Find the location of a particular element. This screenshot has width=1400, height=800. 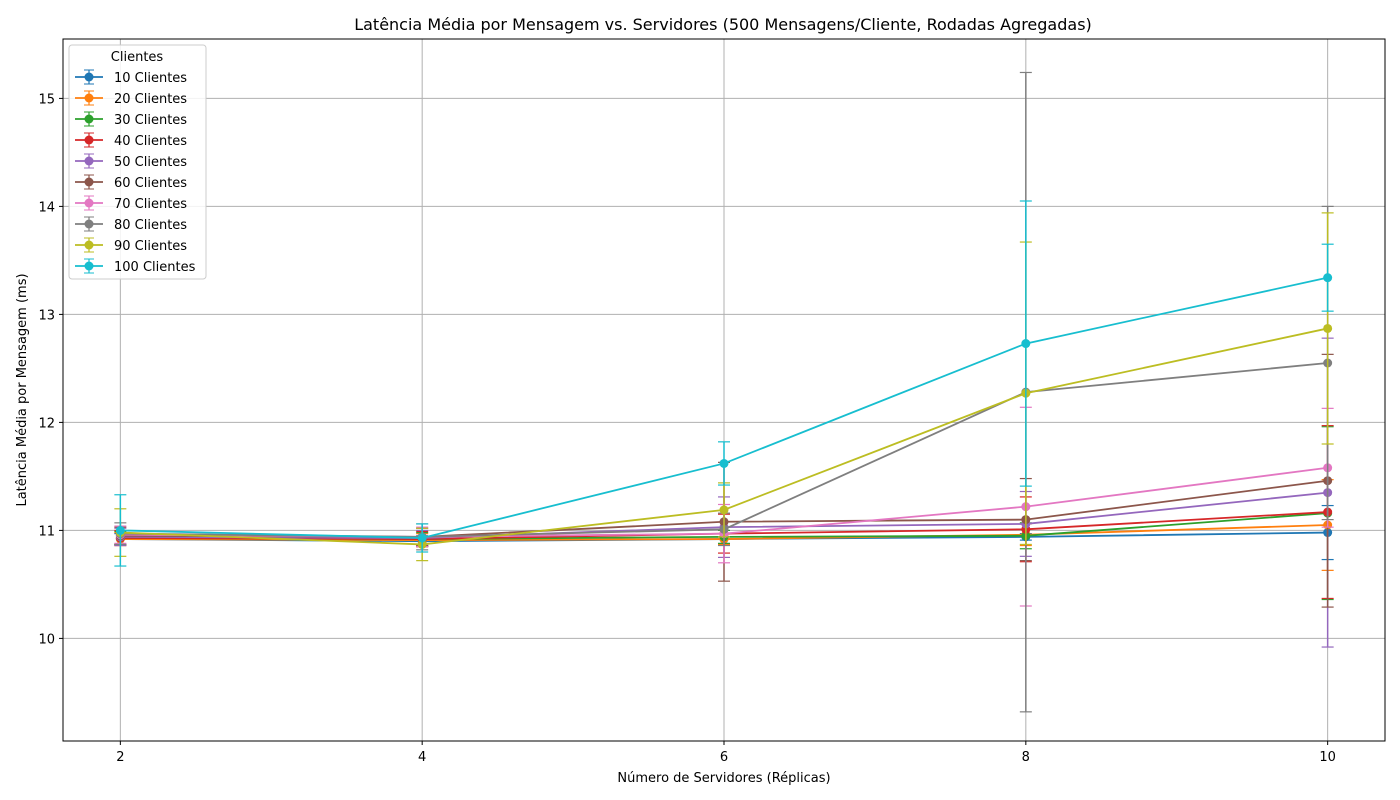

legend-label: 70 Clientes is located at coordinates (150, 204).